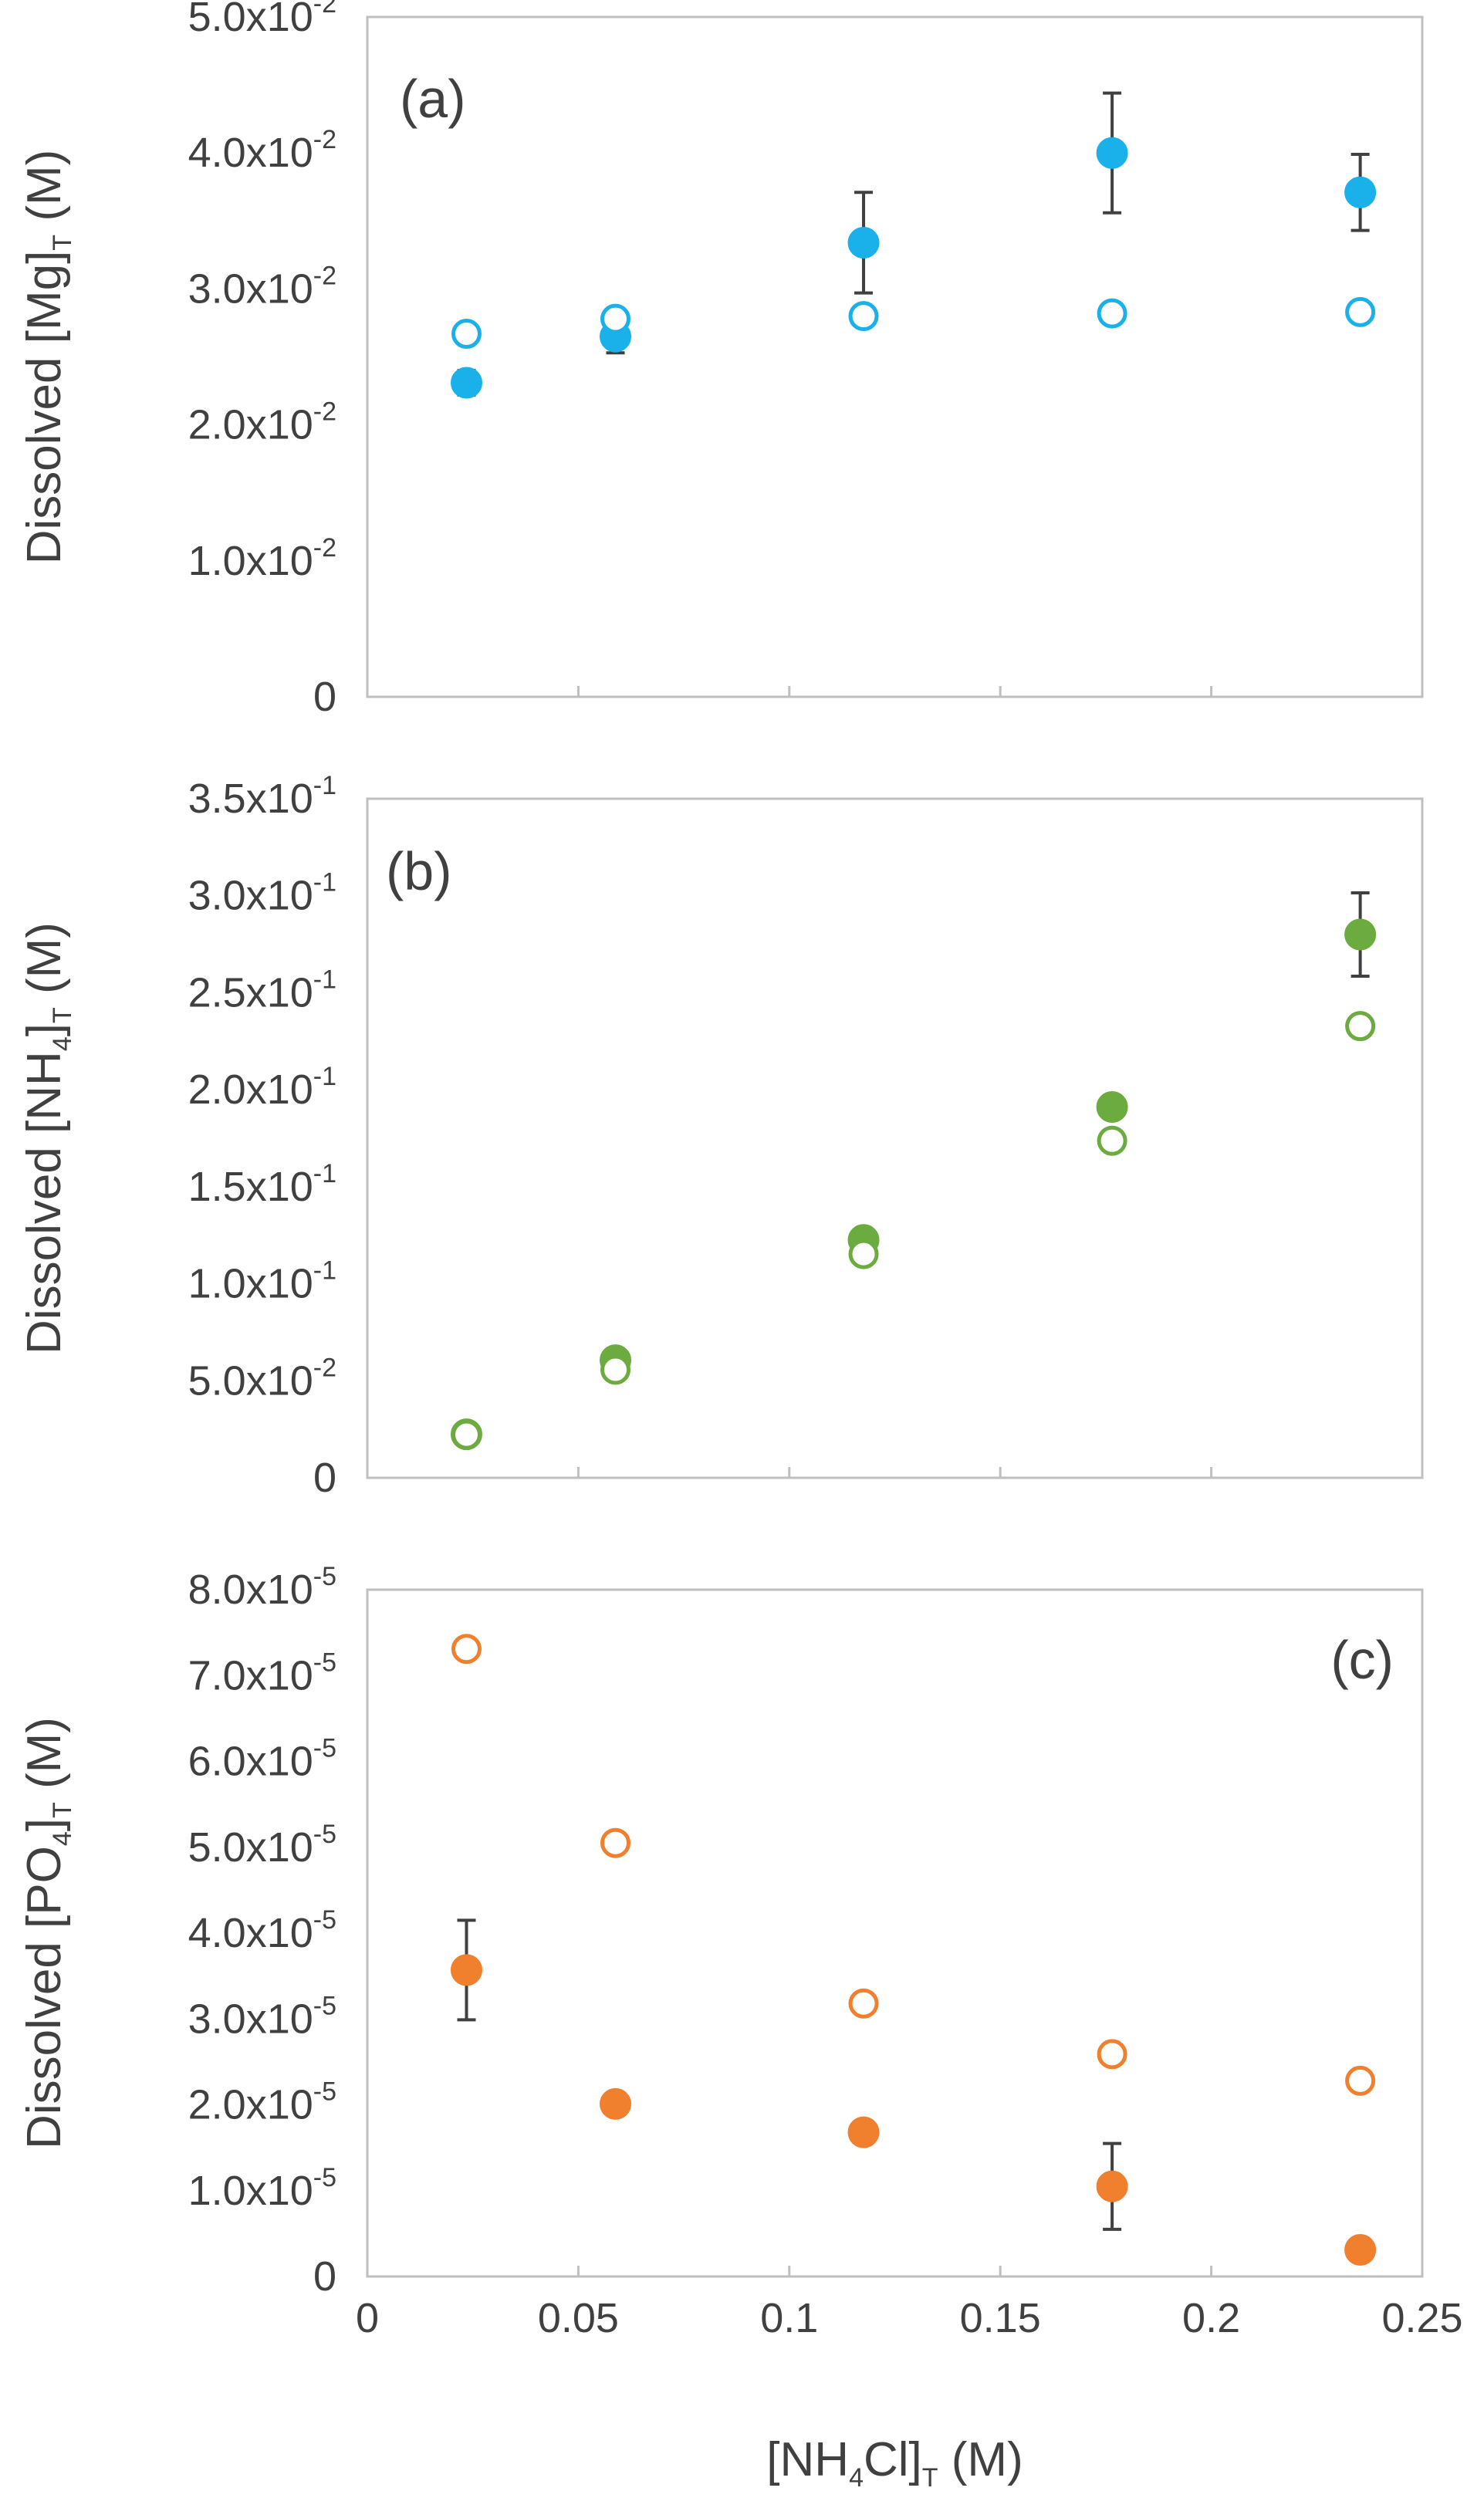 The width and height of the screenshot is (1484, 2508). What do you see at coordinates (44, 1997) in the screenshot?
I see `label-text: Dissolved [PO` at bounding box center [44, 1997].